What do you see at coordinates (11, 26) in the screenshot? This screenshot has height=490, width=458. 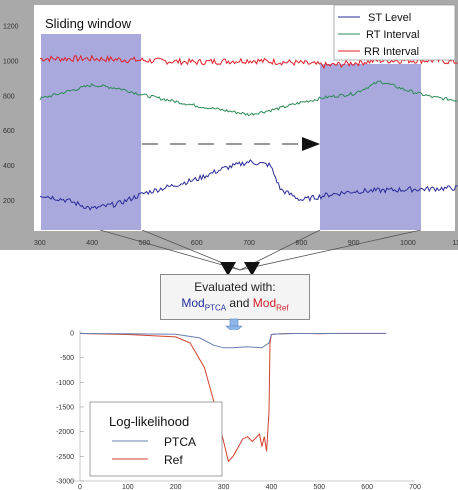 I see `top-y-tick: 1200` at bounding box center [11, 26].